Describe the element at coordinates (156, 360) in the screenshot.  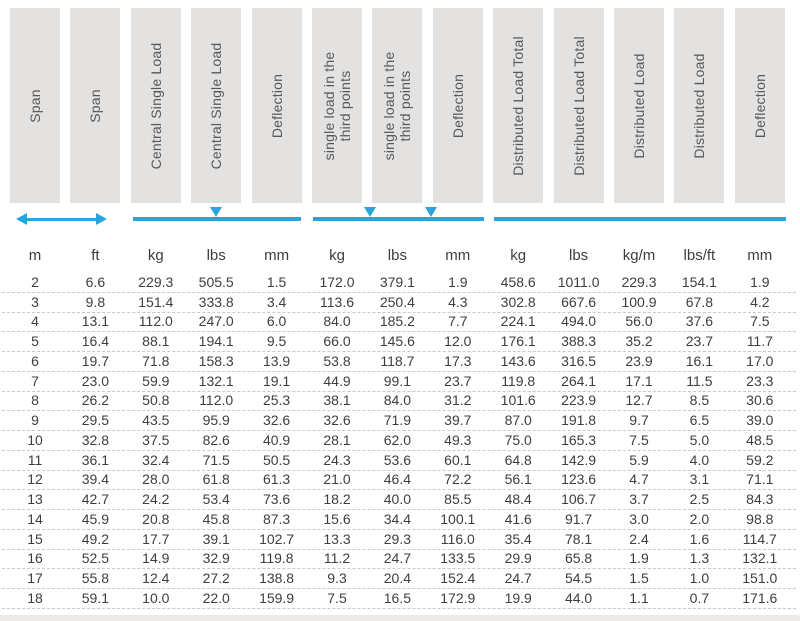
I see `table-cell: 71.8` at that location.